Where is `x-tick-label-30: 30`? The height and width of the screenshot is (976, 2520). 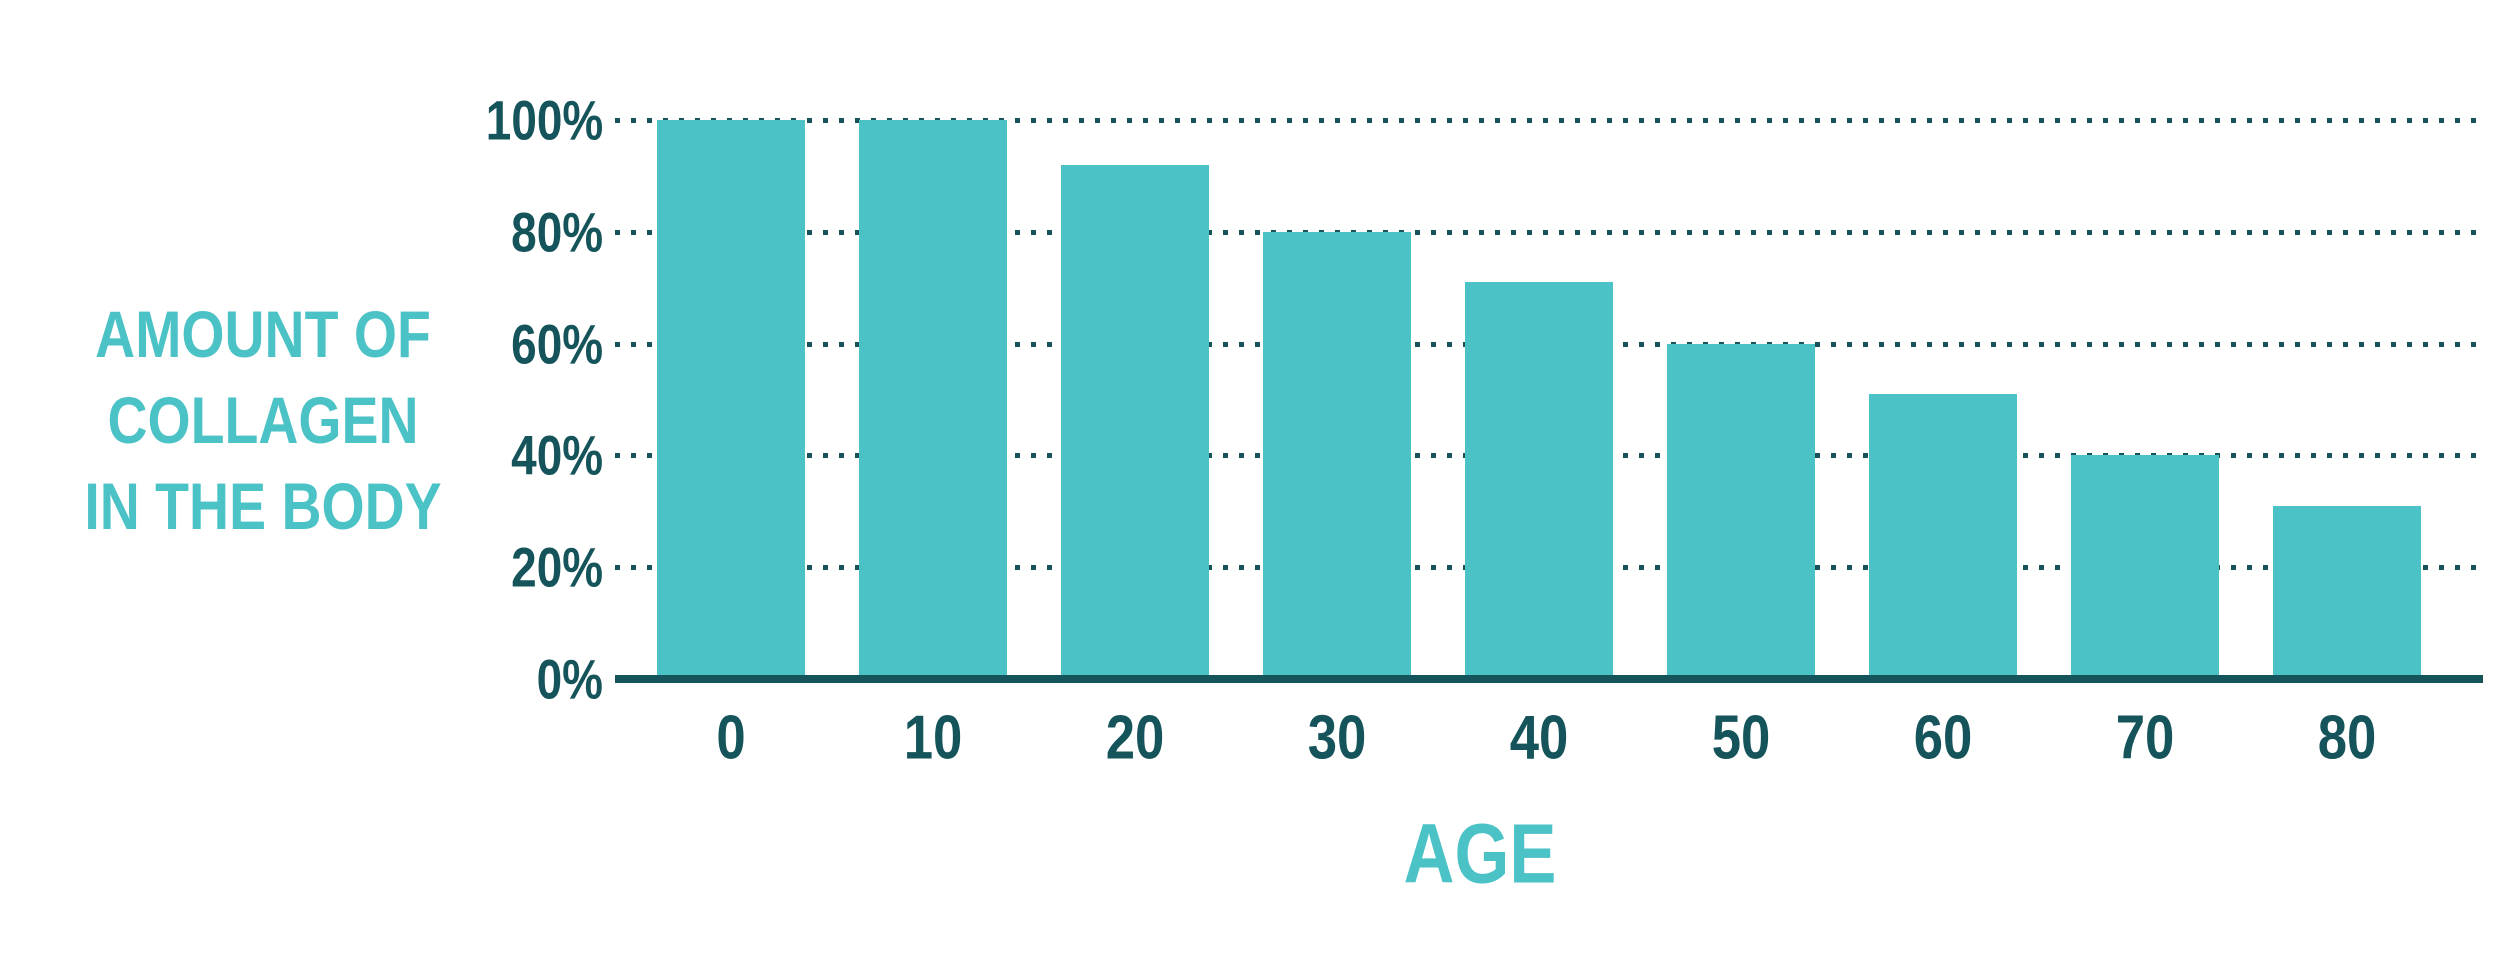
x-tick-label-30: 30 is located at coordinates (1337, 738).